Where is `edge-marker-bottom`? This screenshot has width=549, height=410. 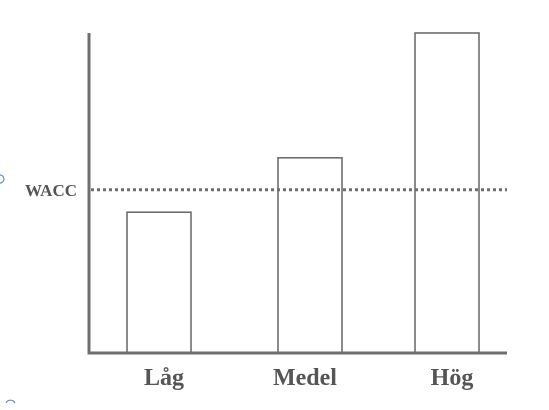
edge-marker-bottom is located at coordinates (10, 401).